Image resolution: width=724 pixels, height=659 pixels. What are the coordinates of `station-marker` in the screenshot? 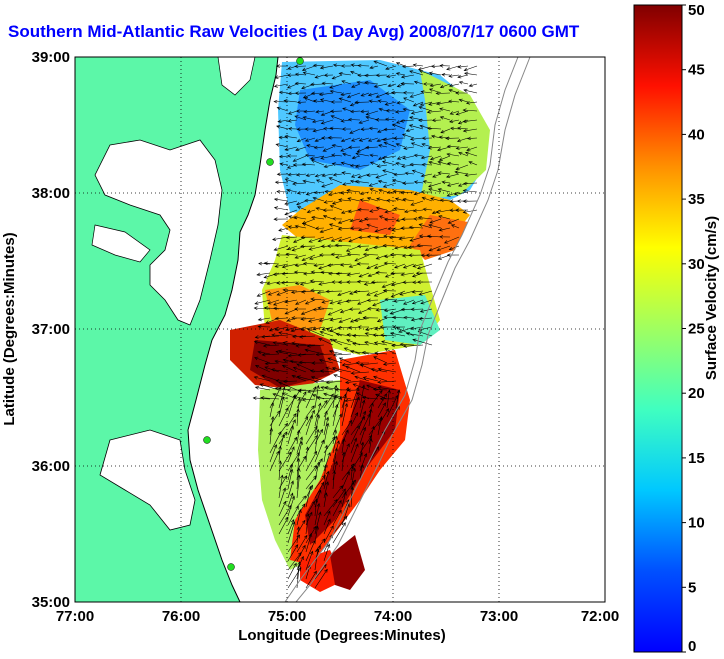 It's located at (207, 440).